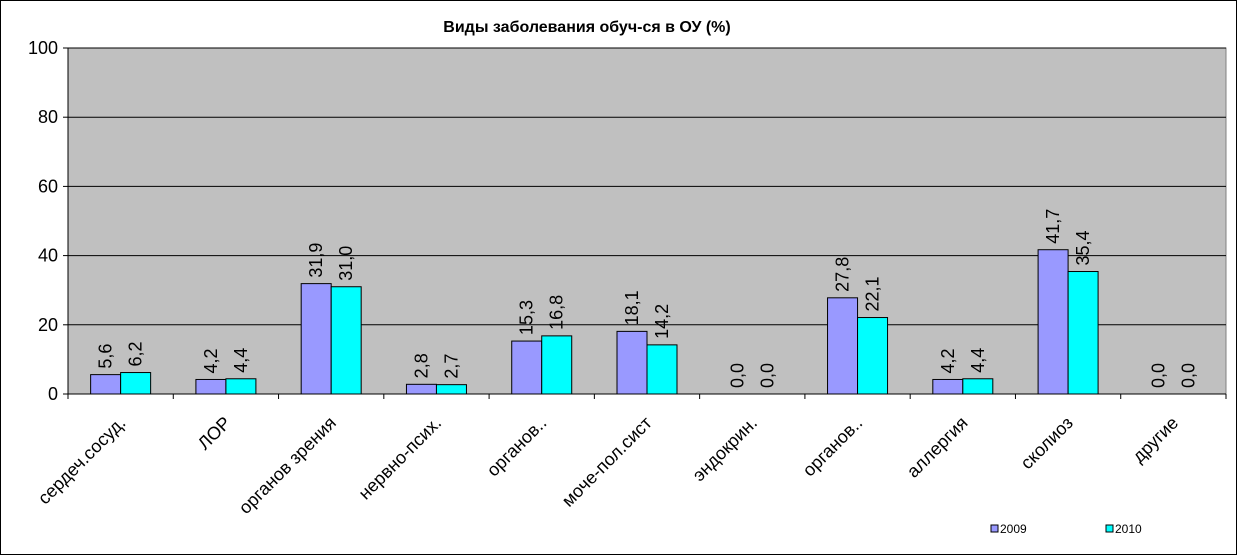 Image resolution: width=1237 pixels, height=555 pixels. Describe the element at coordinates (81, 460) in the screenshot. I see `x-tick-label: сердеч.сосуд.` at that location.